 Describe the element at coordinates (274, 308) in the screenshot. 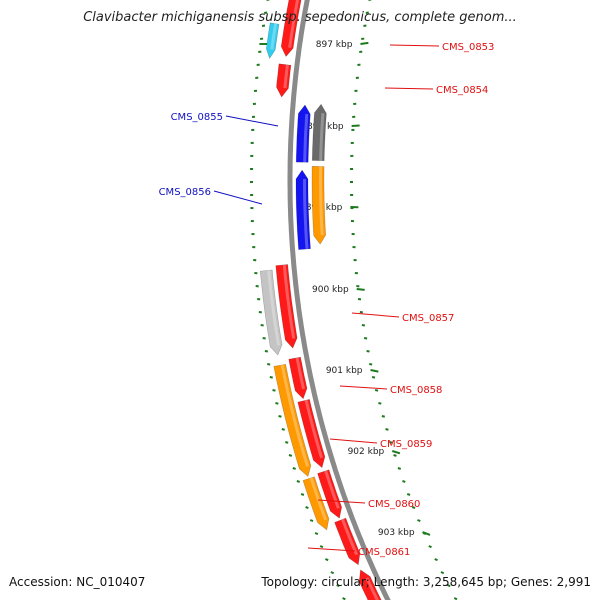

I see `gene-cms-0857b-shade` at that location.